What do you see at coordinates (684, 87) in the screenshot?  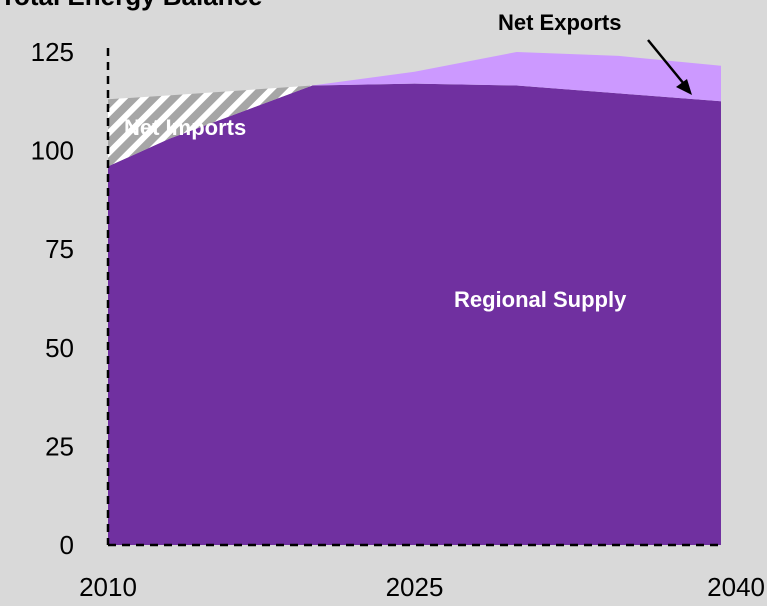 I see `net-exports-arrowhead` at bounding box center [684, 87].